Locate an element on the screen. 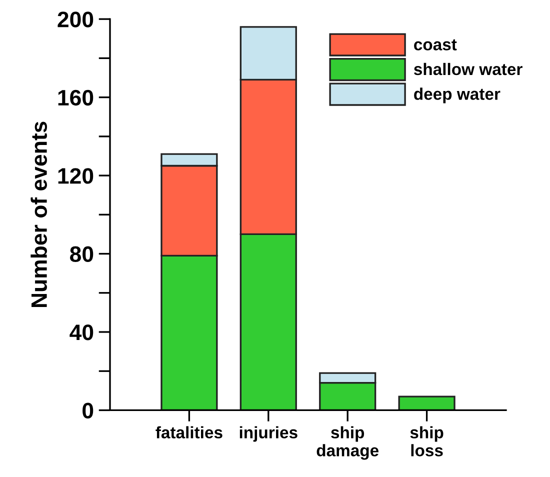 The width and height of the screenshot is (550, 477). legend-label: coast is located at coordinates (435, 44).